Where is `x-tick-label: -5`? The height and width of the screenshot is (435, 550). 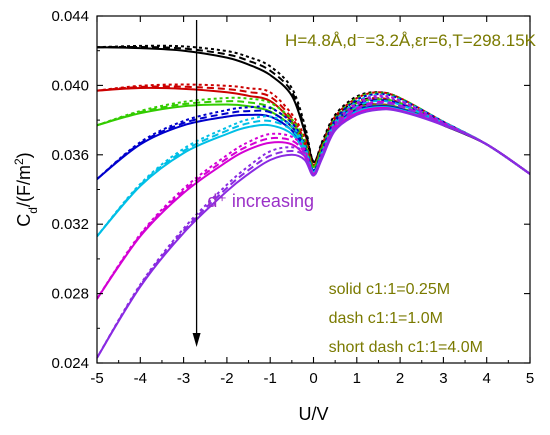 x-tick-label: -5 is located at coordinates (96, 378).